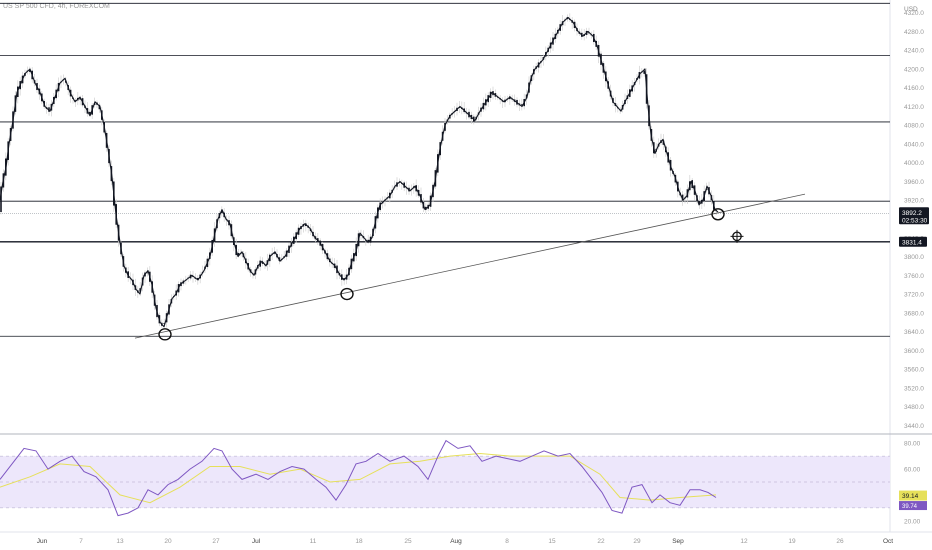  What do you see at coordinates (168, 541) in the screenshot?
I see `time-tick-label: 20` at bounding box center [168, 541].